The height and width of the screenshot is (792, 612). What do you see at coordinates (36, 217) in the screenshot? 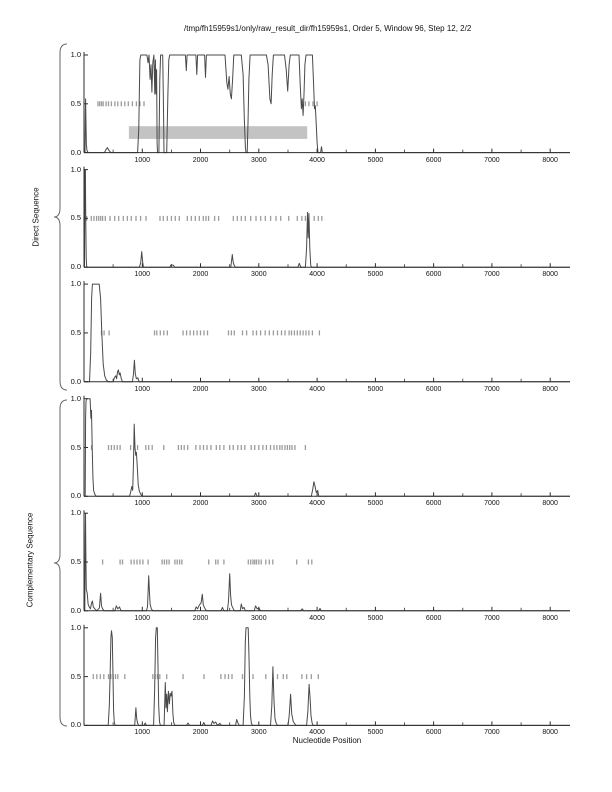
I see `group-label-direct: Direct Sequence` at bounding box center [36, 217].